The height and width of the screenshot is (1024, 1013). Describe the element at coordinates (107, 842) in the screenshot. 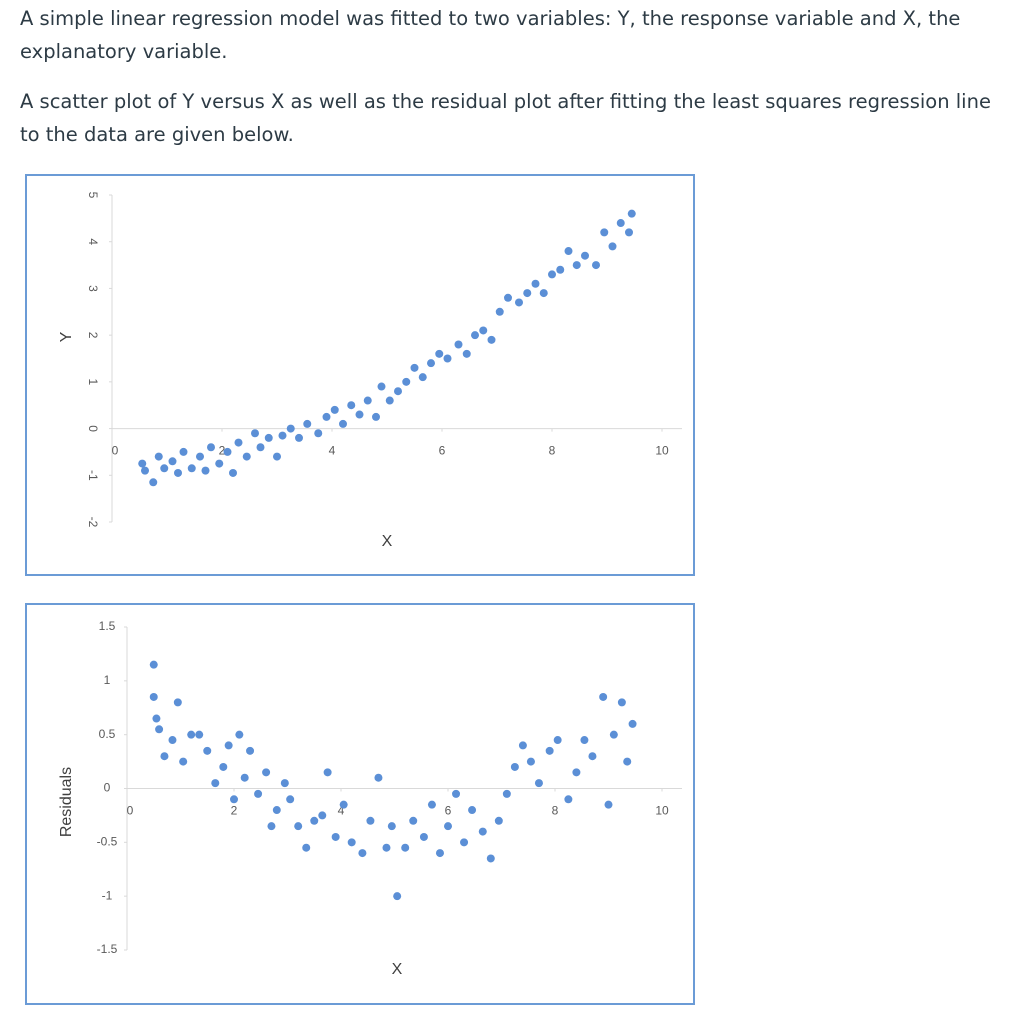

I see `y-tick-label: -0.5` at that location.